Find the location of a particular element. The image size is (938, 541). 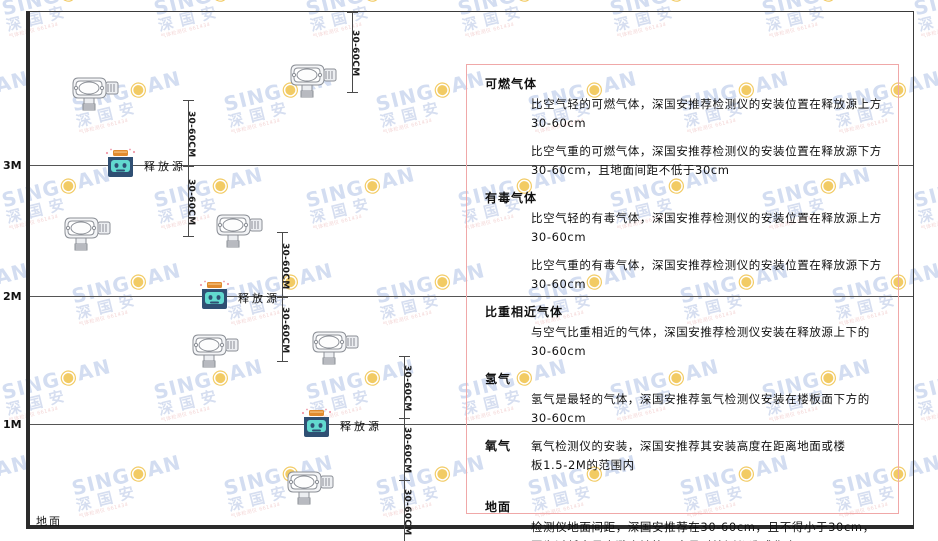

panel-section-title: 地面 is located at coordinates (498, 507).